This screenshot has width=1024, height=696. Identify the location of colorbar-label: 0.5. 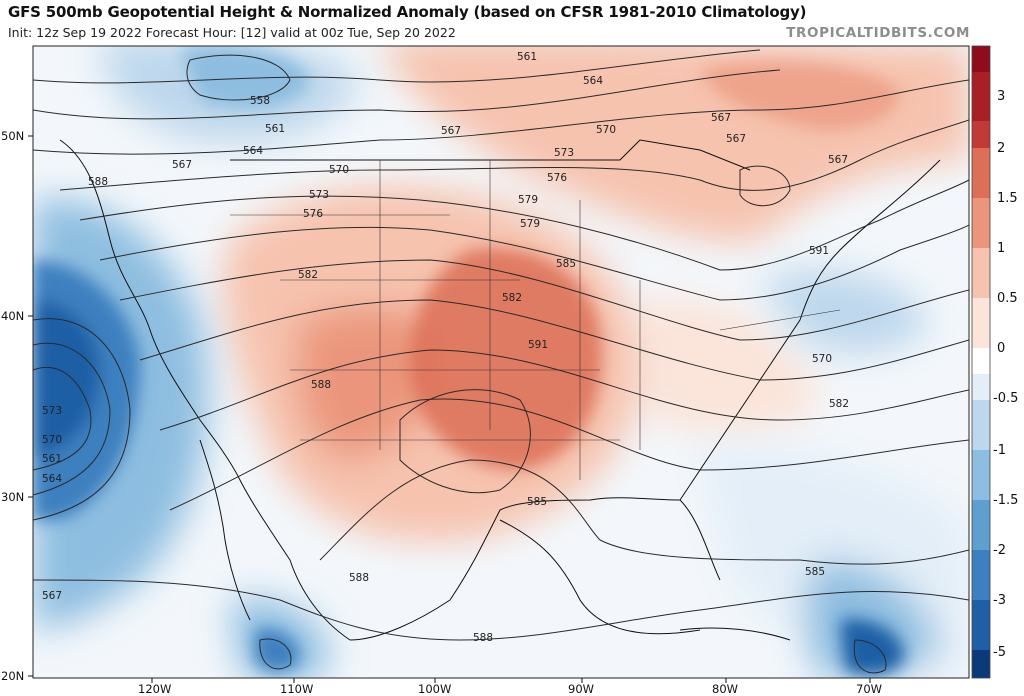
(1007, 298).